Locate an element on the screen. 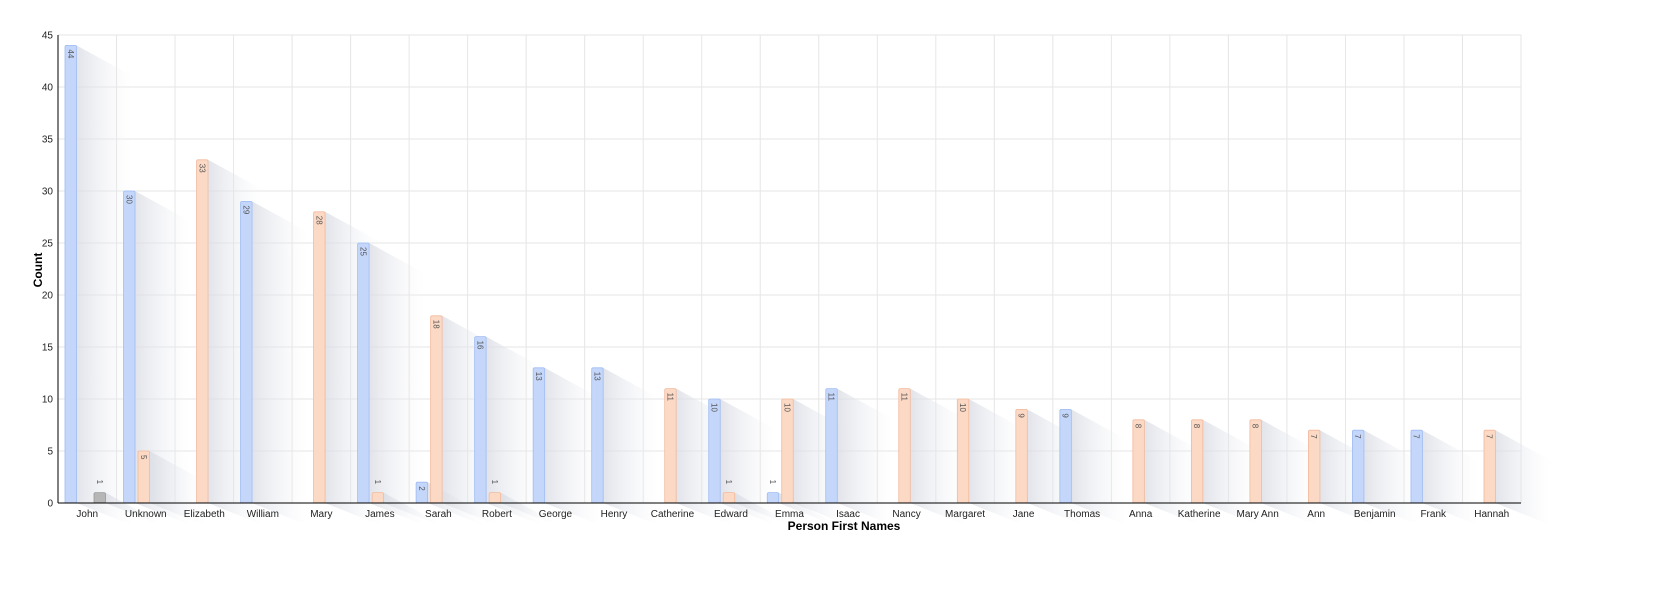  y-tick-label: 40 is located at coordinates (48, 88).